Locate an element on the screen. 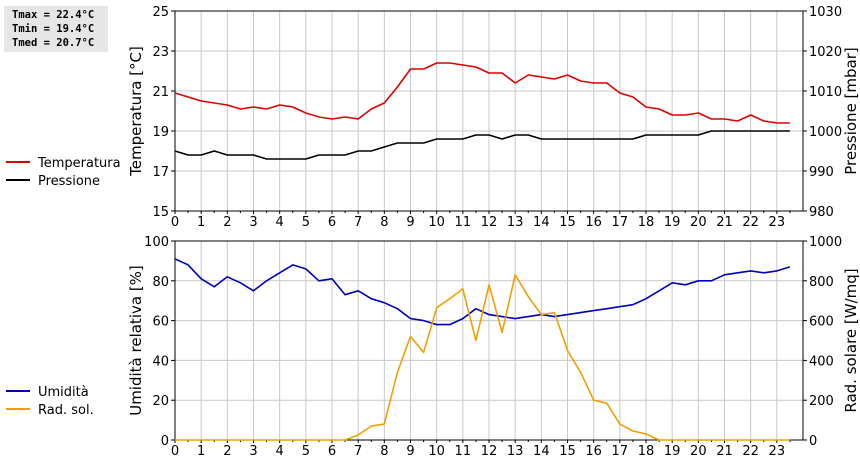 This screenshot has height=460, width=860. y2-tick-label: 800 is located at coordinates (821, 282).